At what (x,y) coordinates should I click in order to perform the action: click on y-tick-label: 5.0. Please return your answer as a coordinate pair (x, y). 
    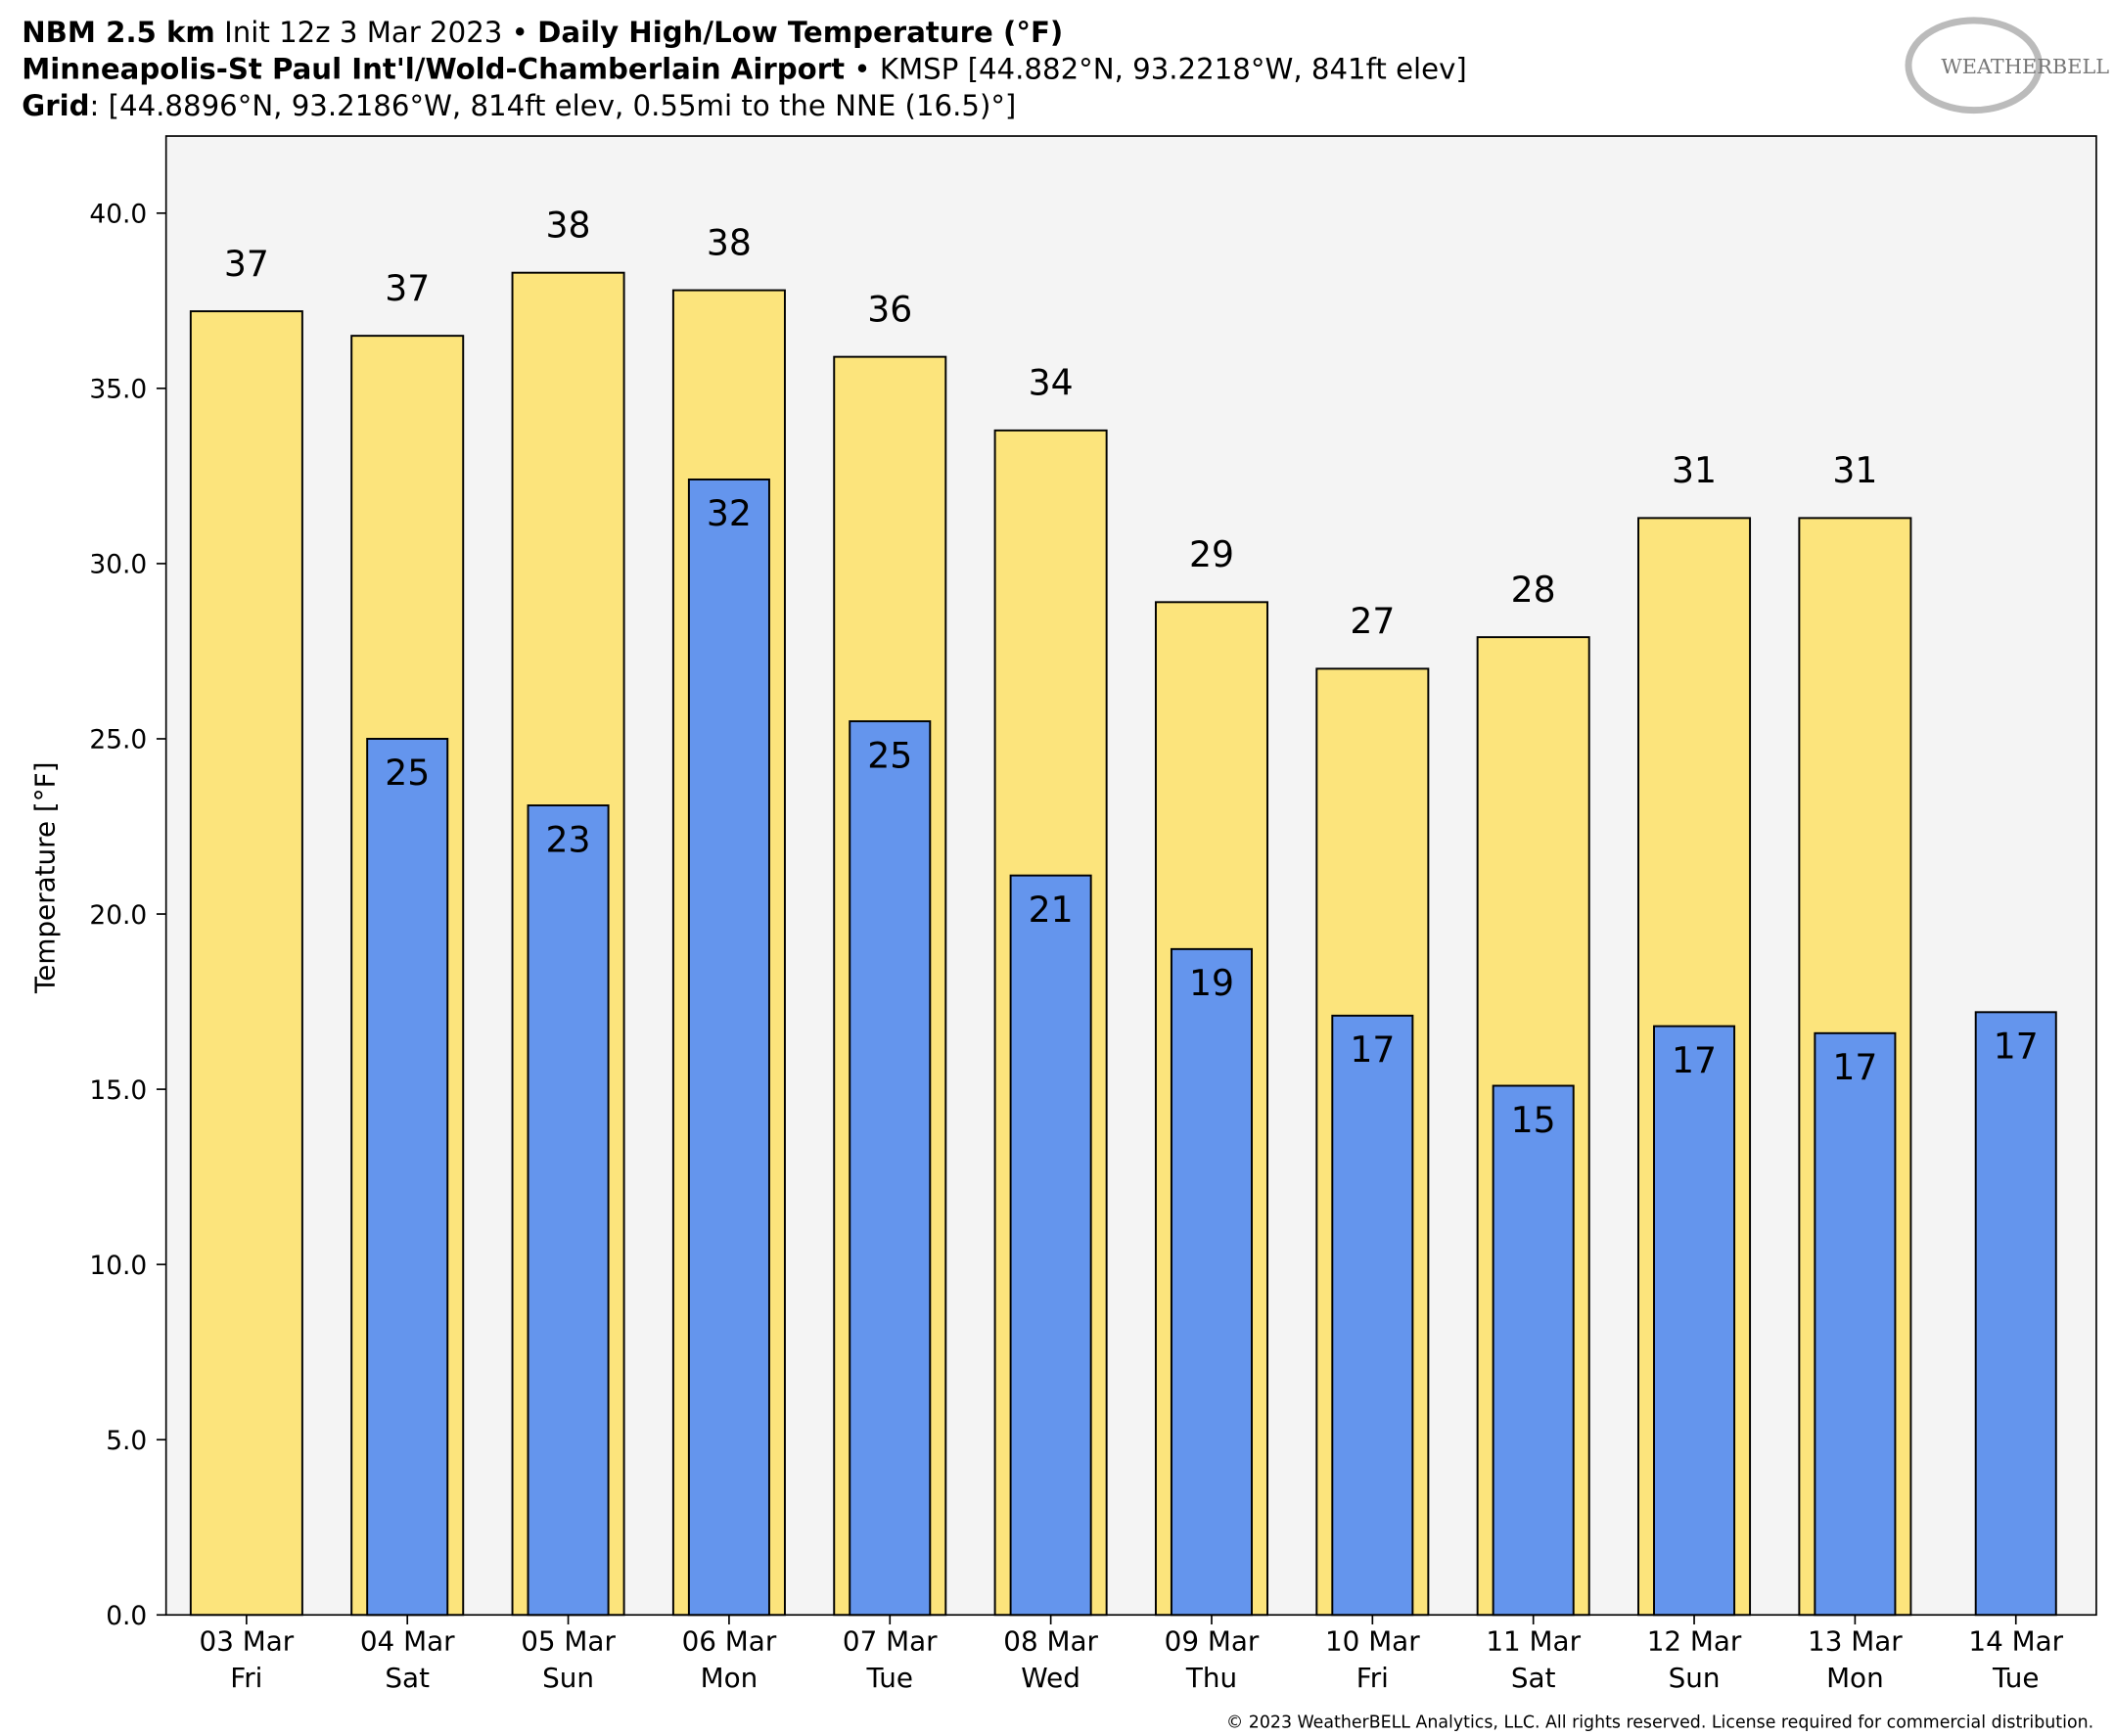
    Looking at the image, I should click on (126, 1441).